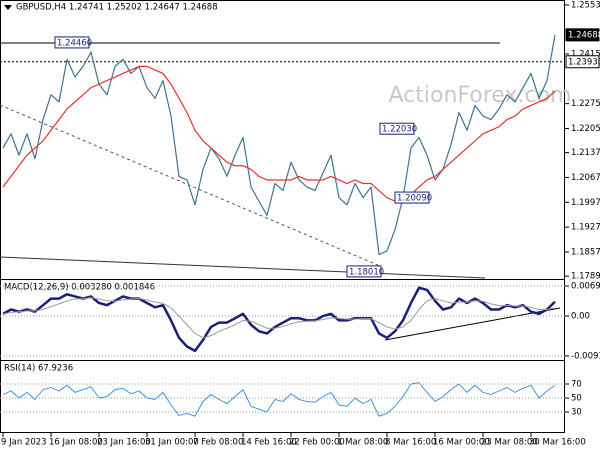  I want to click on y-tick-label: 30, so click(576, 413).